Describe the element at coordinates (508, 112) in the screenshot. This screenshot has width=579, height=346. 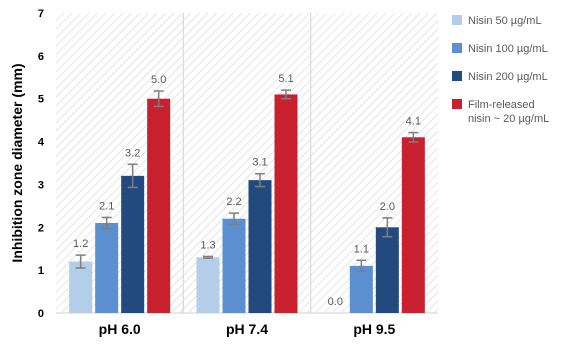
I see `legend-label: Film-released nisin ~ 20 µg/mL` at that location.